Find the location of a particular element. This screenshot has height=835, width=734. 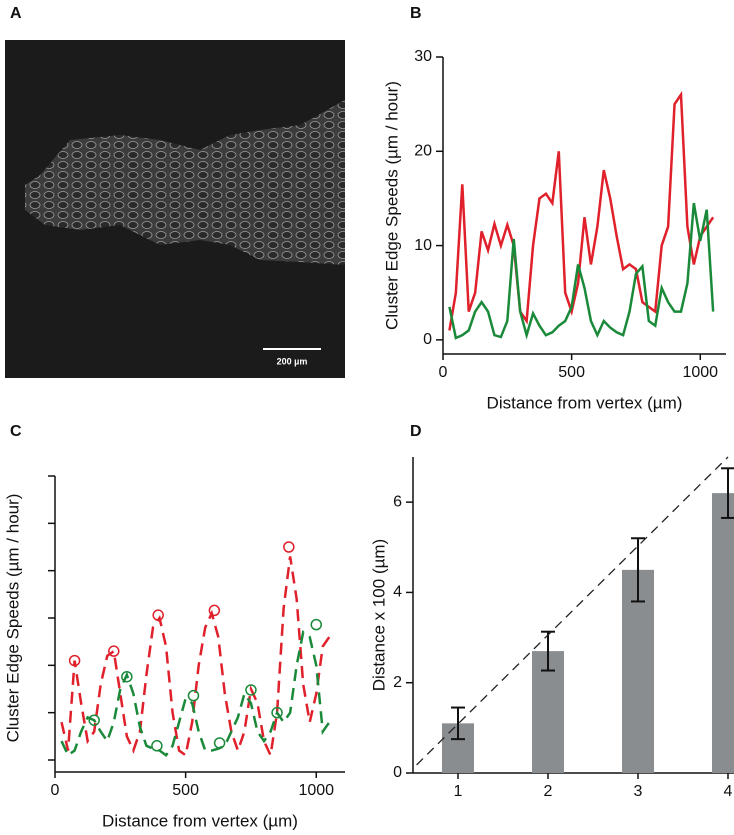

y-tick-label: 20 is located at coordinates (423, 151).